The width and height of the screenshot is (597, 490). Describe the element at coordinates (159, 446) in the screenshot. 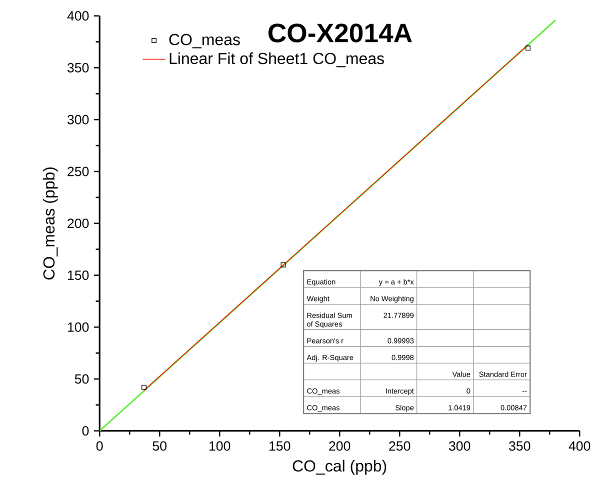

I see `x-tick-label: 50` at that location.